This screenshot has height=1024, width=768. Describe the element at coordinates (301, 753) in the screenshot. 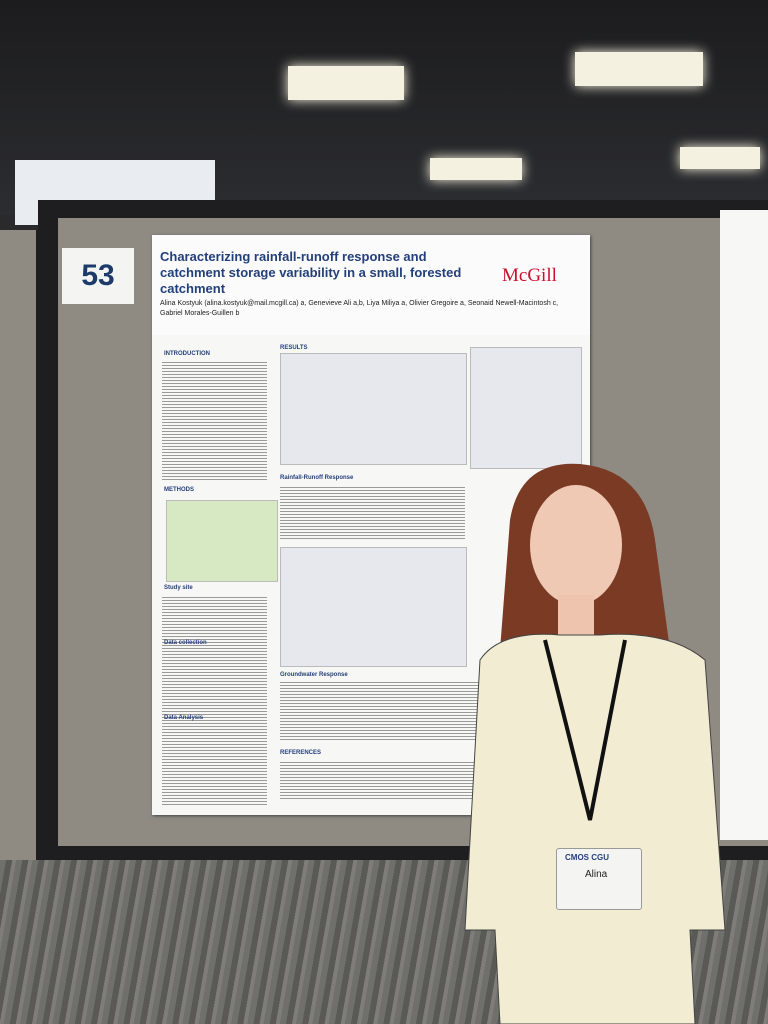

I see `section-heading: REFERENCES` at that location.